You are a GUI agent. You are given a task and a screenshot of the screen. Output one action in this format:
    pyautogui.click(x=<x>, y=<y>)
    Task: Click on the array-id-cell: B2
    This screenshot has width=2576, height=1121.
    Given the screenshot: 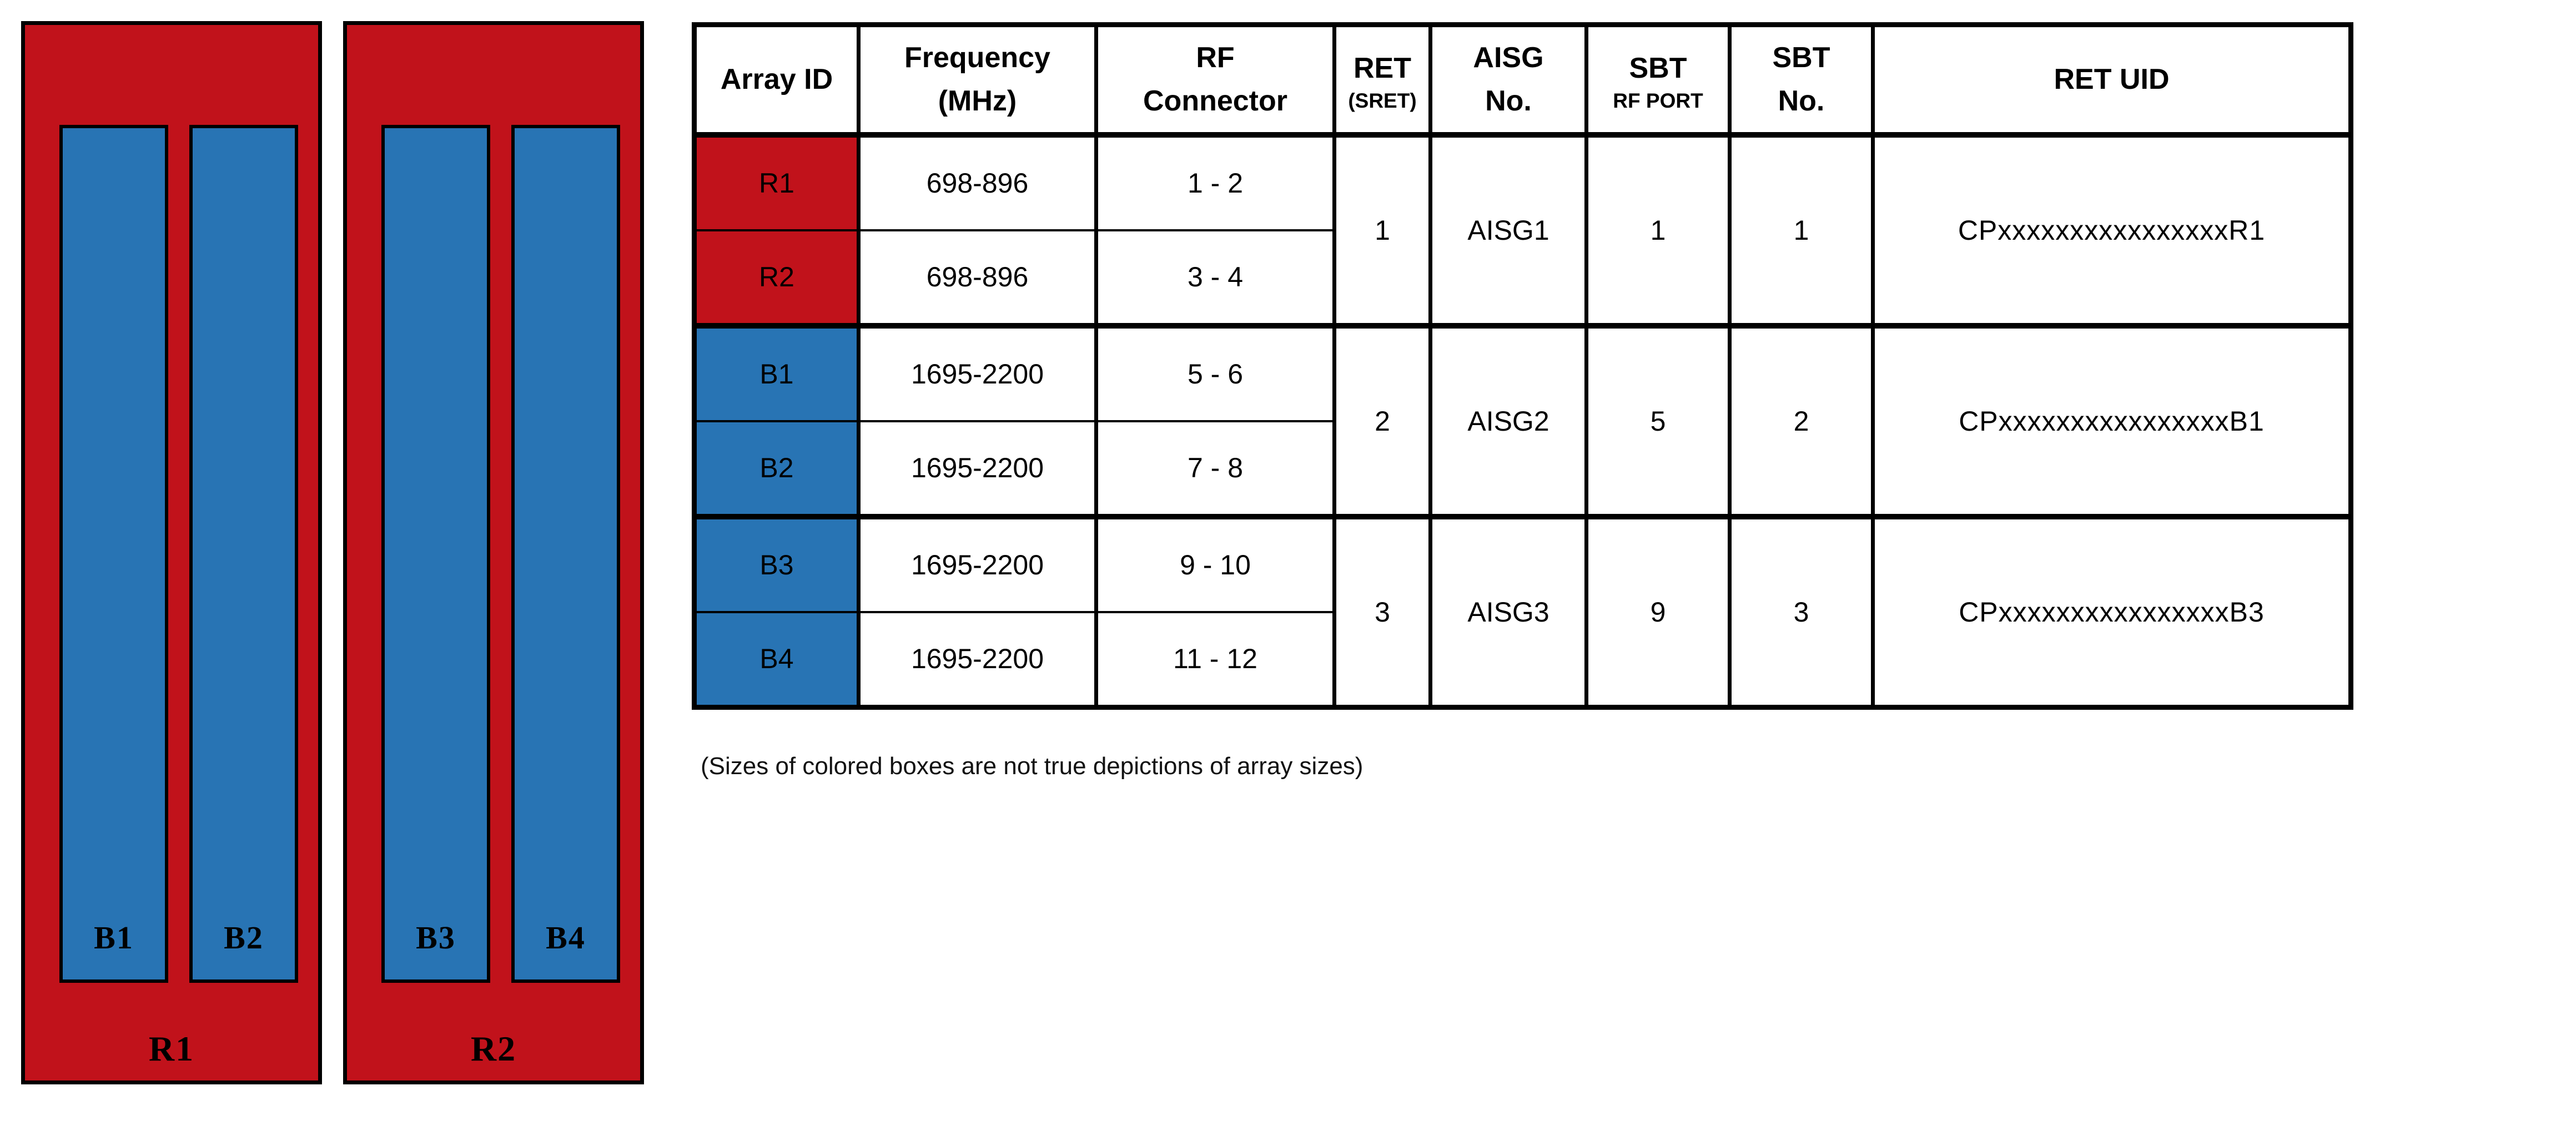 What is the action you would take?
    pyautogui.click(x=777, y=469)
    